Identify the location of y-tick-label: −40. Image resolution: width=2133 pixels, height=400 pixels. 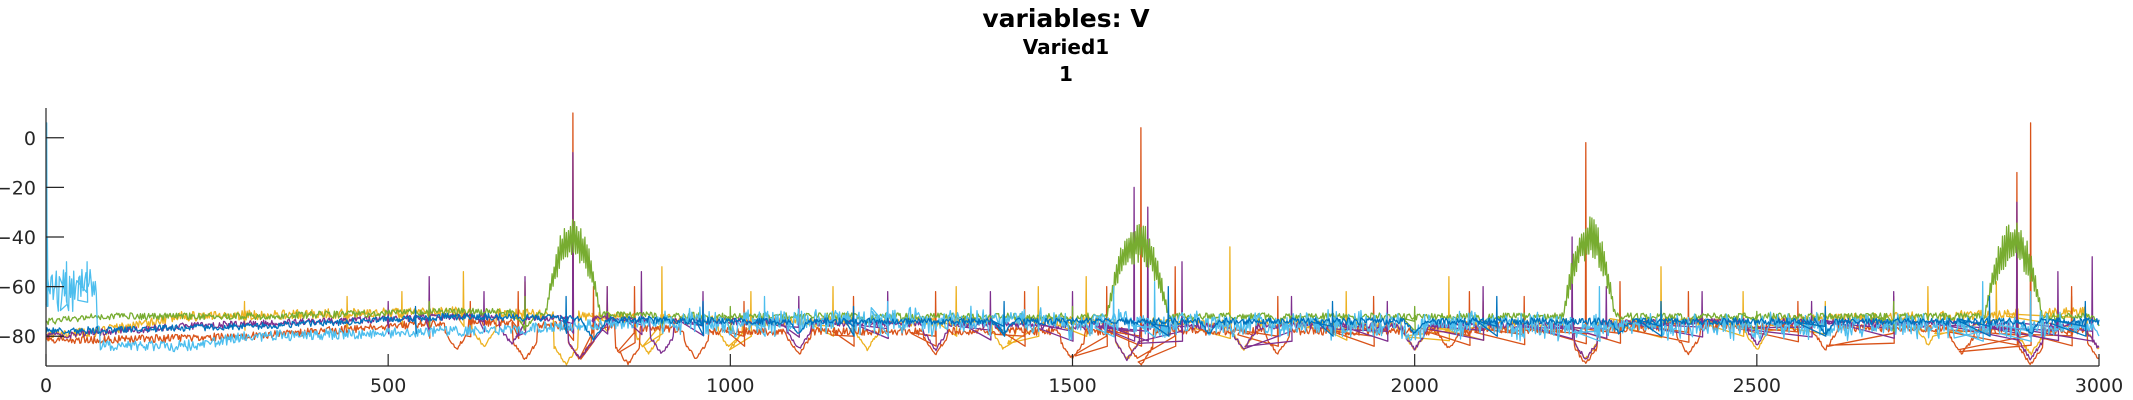
(18, 238).